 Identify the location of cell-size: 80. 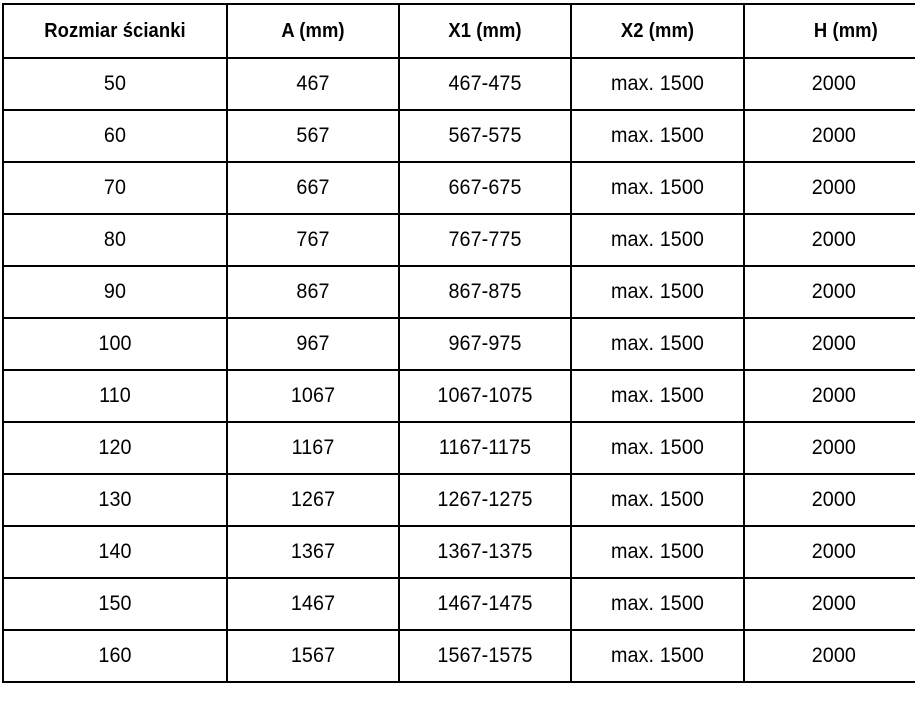
(115, 240).